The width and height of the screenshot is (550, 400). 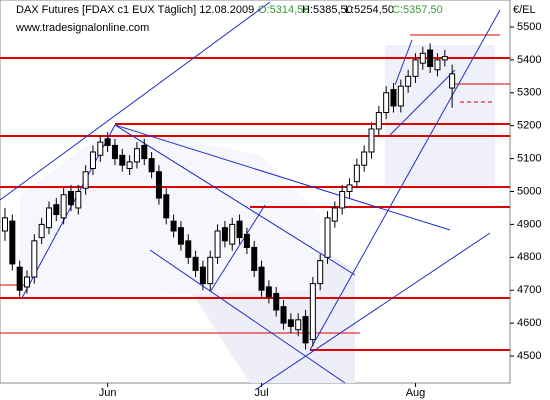 What do you see at coordinates (327, 10) in the screenshot?
I see `ohlc-label: H:5385,50` at bounding box center [327, 10].